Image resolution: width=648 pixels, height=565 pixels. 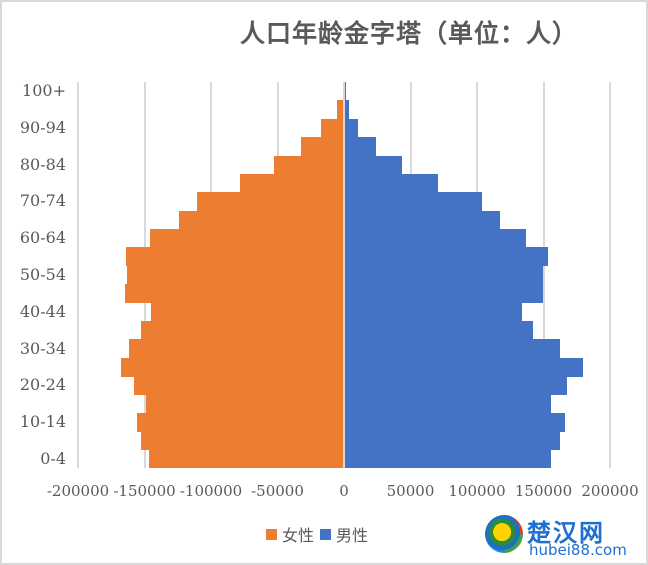 What do you see at coordinates (410, 491) in the screenshot?
I see `x-tick-label: 50000` at bounding box center [410, 491].